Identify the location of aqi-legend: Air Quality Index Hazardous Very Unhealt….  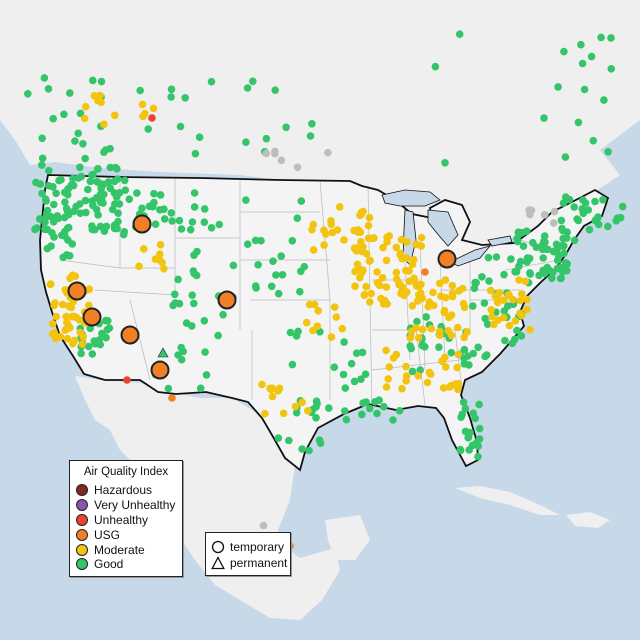
(126, 518).